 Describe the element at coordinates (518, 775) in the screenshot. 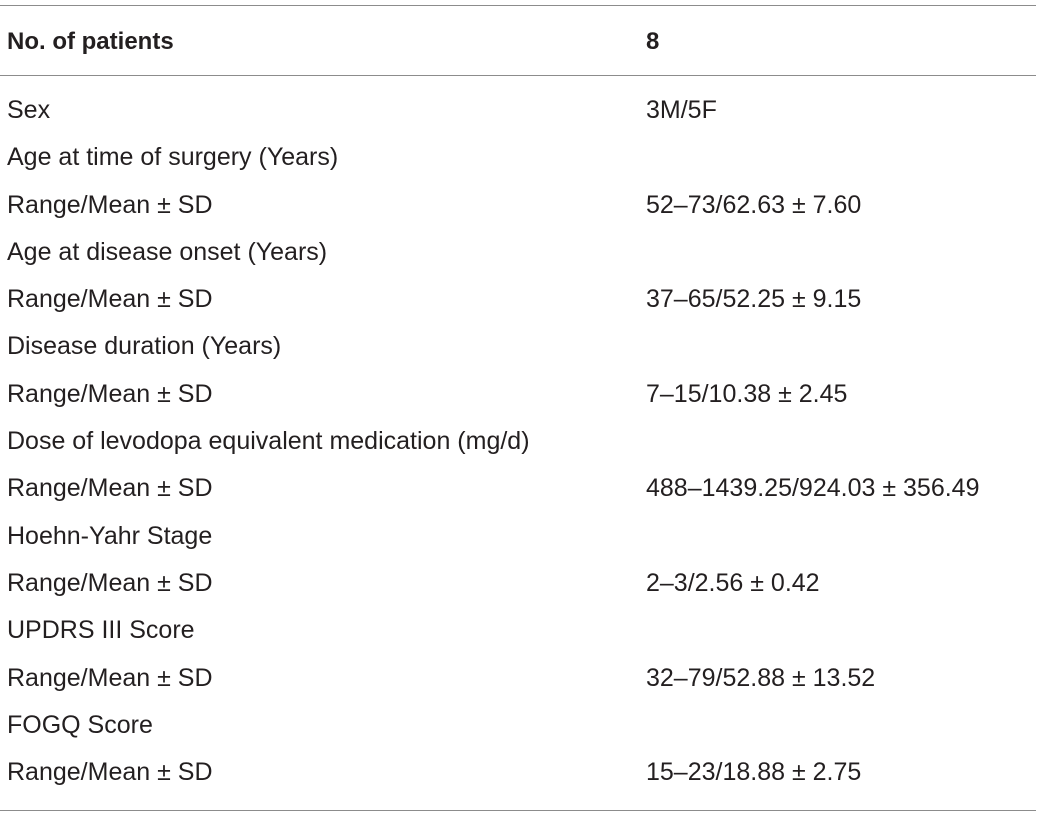

I see `table-row: Range/Mean ± SD 15–23/18.88 ± 2.75` at that location.